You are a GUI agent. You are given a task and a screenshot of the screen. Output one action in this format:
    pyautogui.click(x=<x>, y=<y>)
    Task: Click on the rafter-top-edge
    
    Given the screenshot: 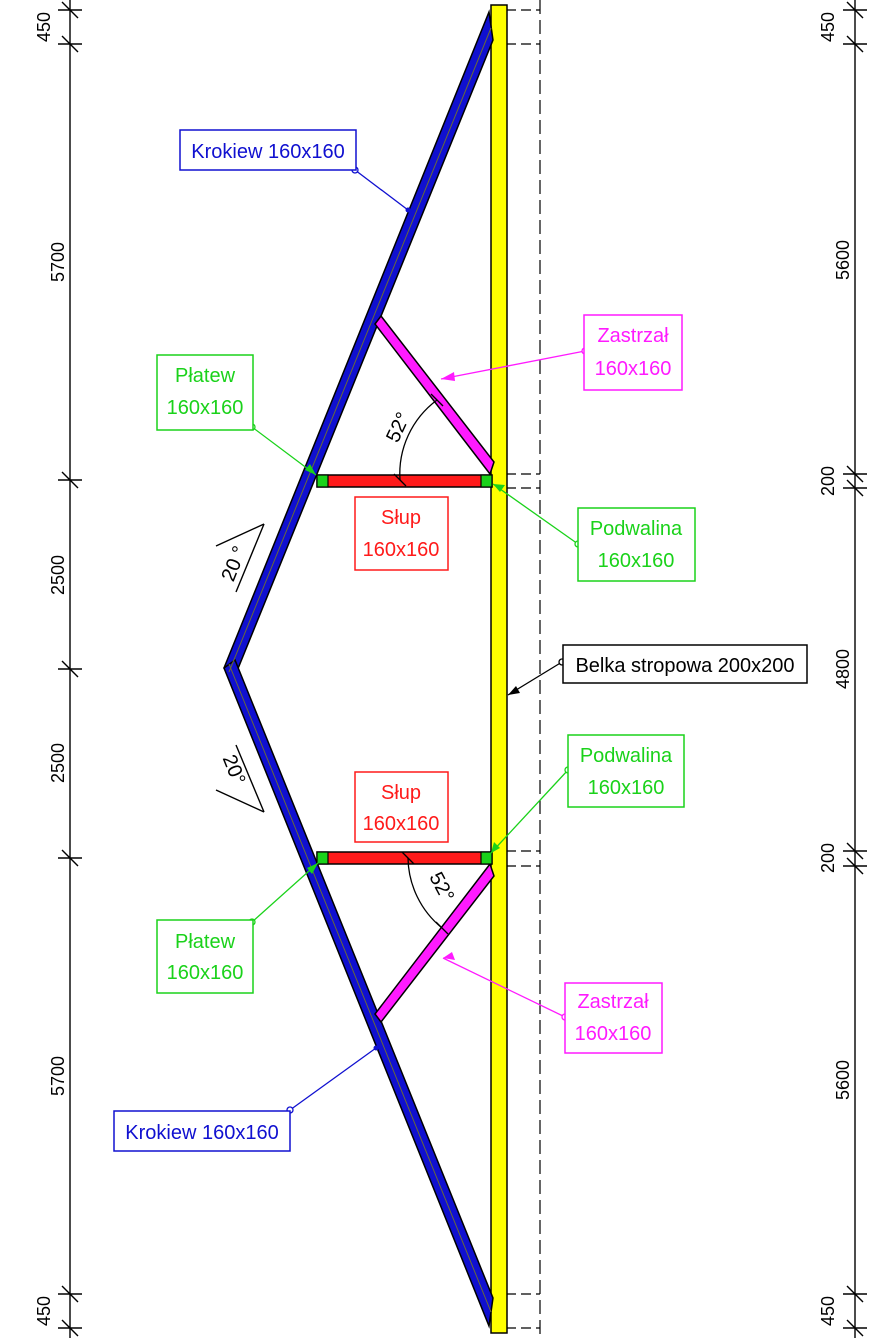 What is the action you would take?
    pyautogui.click(x=360, y=350)
    